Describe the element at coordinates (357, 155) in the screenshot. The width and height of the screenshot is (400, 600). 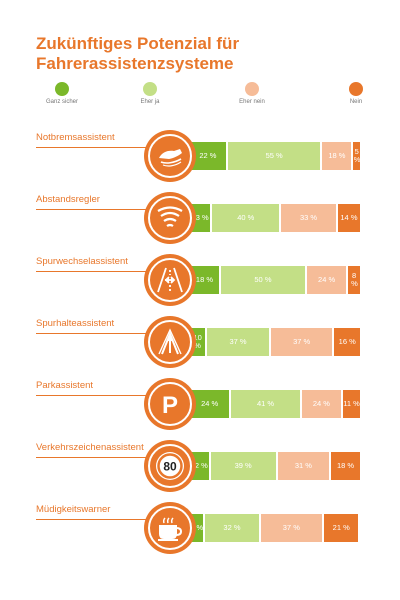
I see `data-label: 5 %` at that location.